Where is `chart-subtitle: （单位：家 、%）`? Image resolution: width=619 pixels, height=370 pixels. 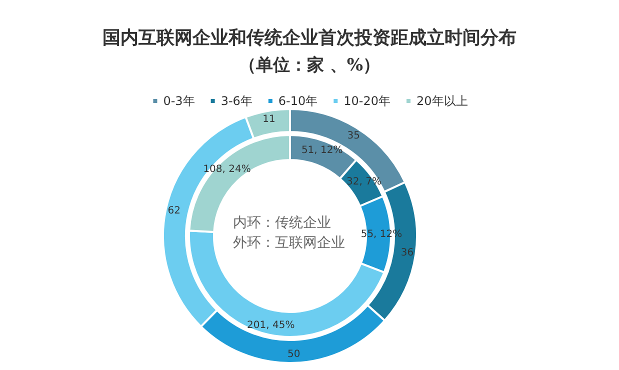 chart-subtitle: （单位：家 、%） is located at coordinates (309, 66).